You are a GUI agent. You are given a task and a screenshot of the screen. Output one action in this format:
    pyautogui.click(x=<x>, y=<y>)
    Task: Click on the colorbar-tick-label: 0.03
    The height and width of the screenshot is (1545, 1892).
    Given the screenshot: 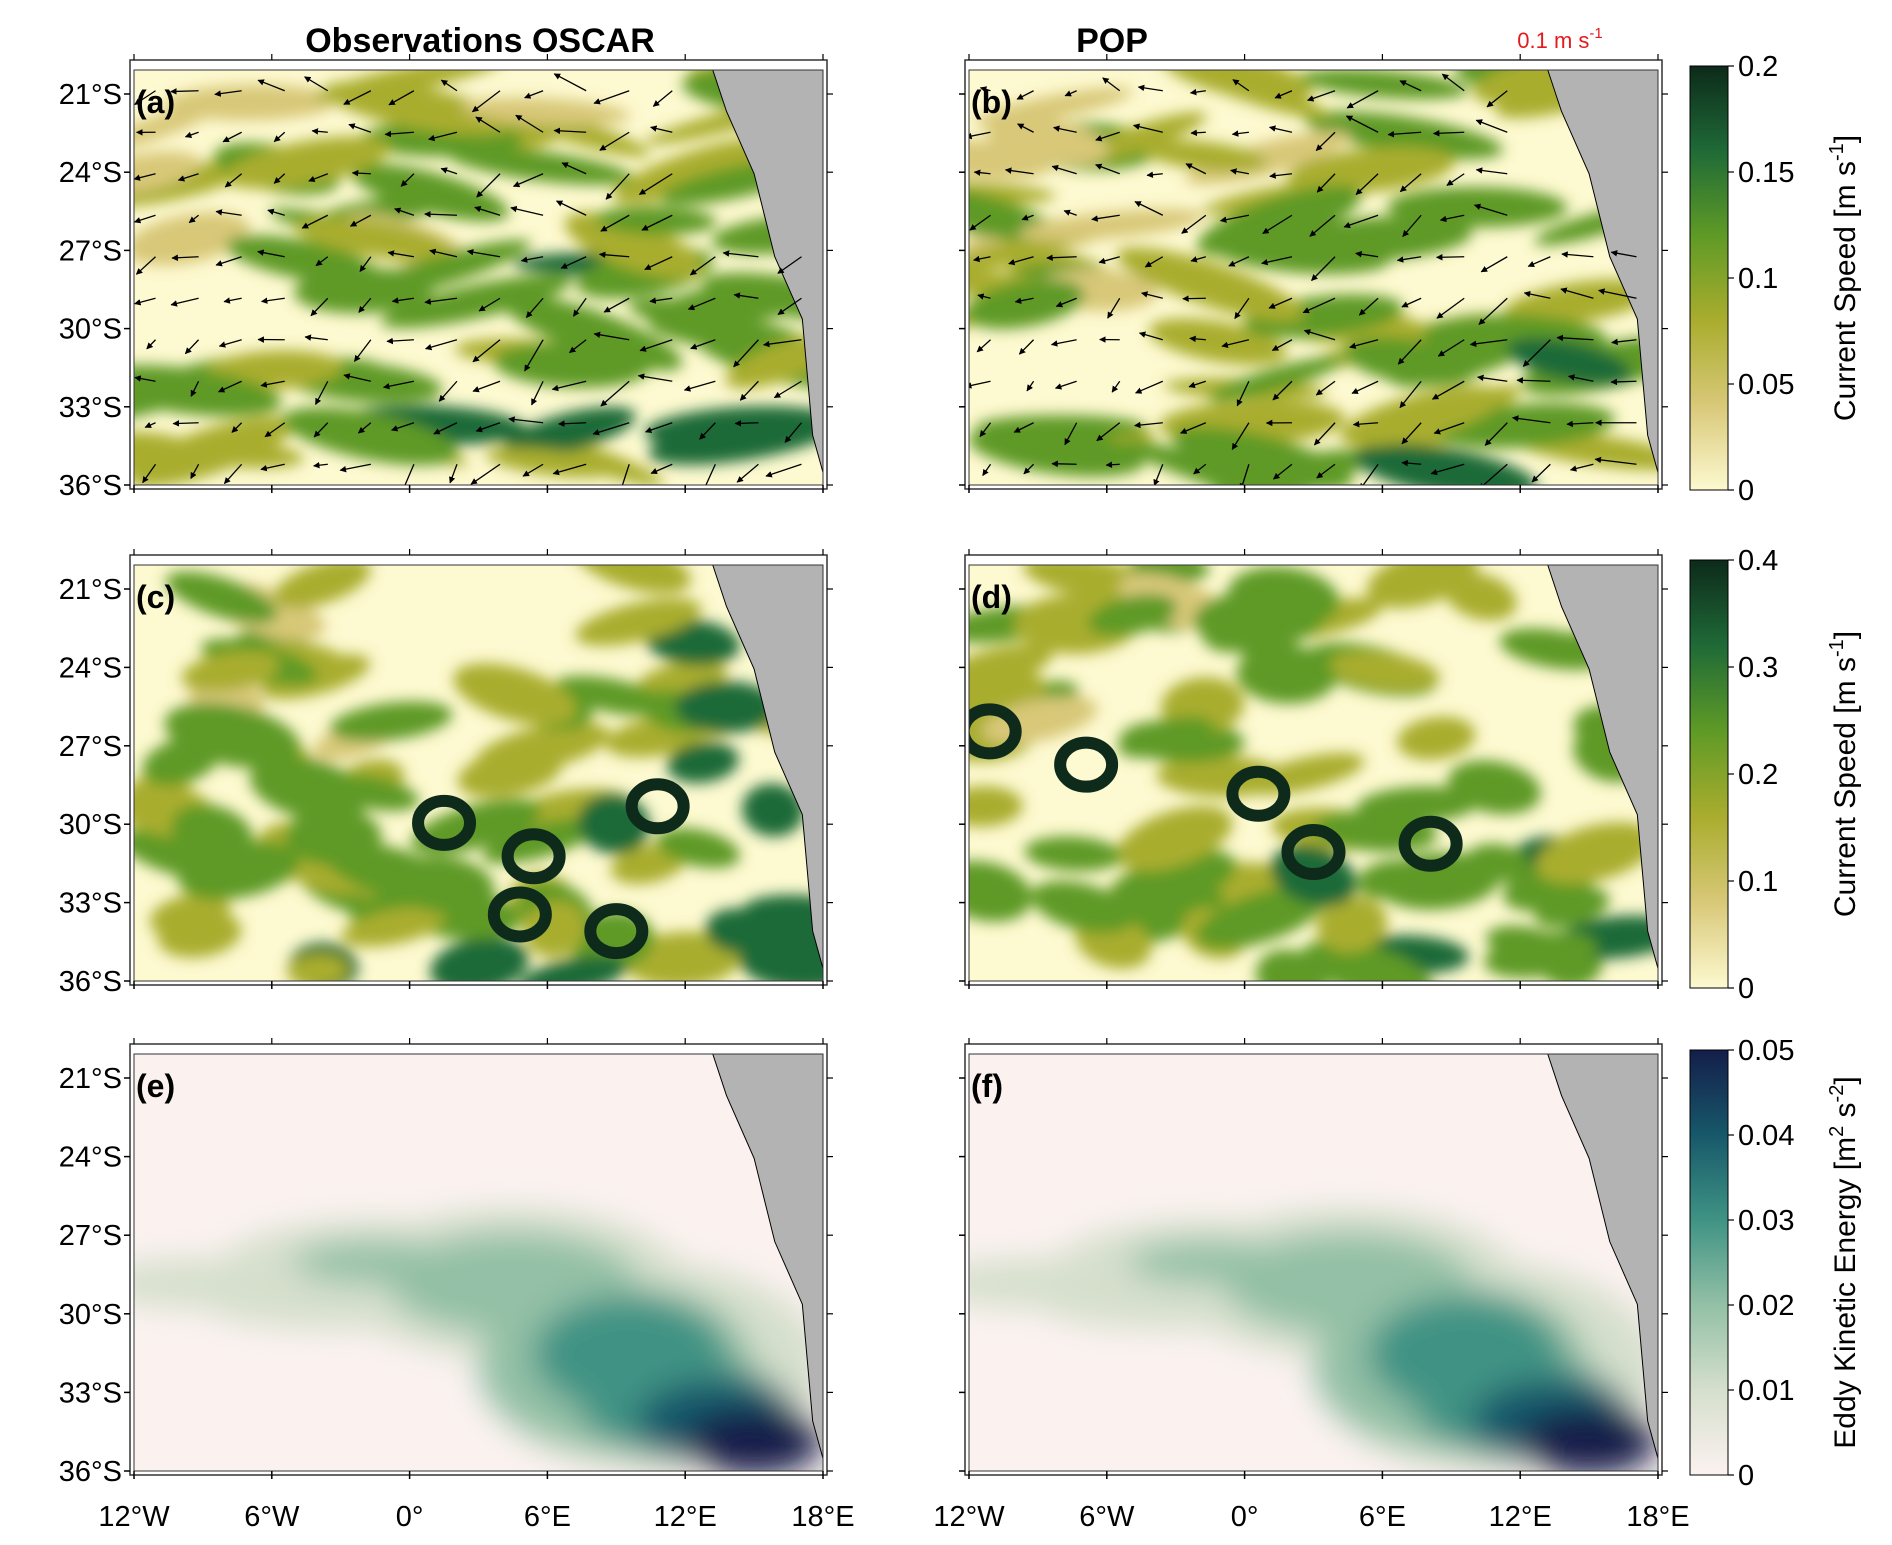 What is the action you would take?
    pyautogui.click(x=1766, y=1221)
    